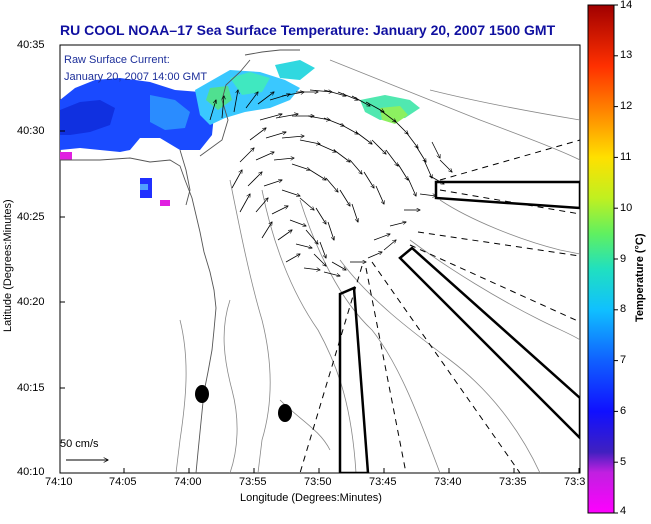 The width and height of the screenshot is (651, 524). What do you see at coordinates (117, 60) in the screenshot?
I see `current-label: Raw Surface Current:` at bounding box center [117, 60].